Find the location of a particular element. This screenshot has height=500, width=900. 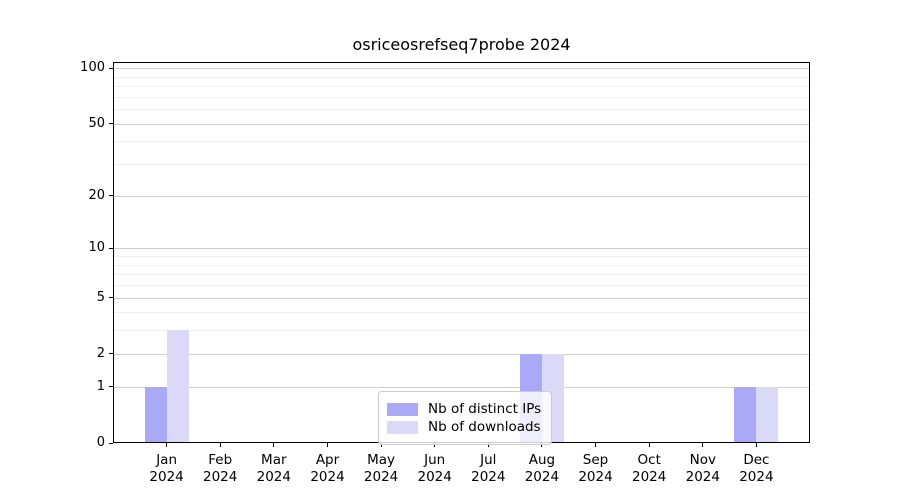

y-tick-label-20: 20 is located at coordinates (96, 195).